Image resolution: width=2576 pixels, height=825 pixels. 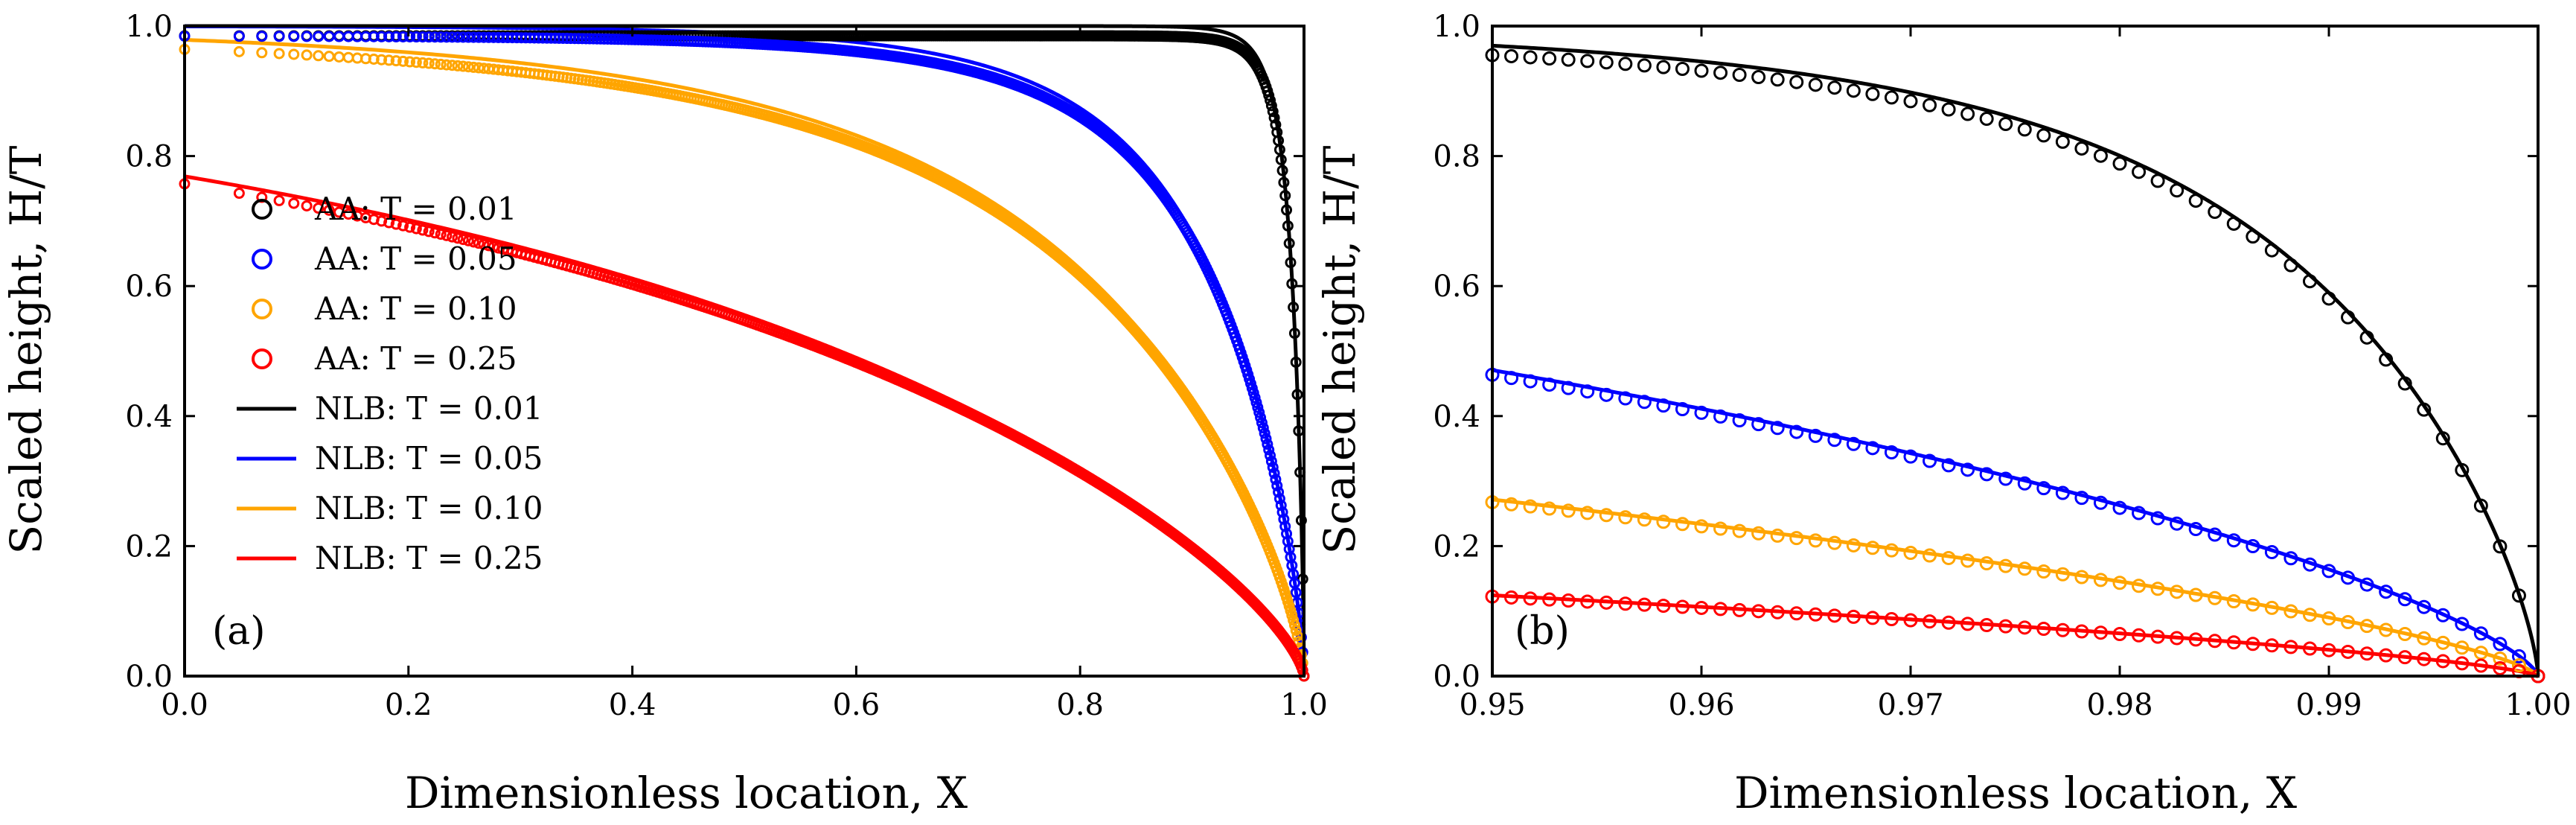 I want to click on legend-marker, so click(x=262, y=259).